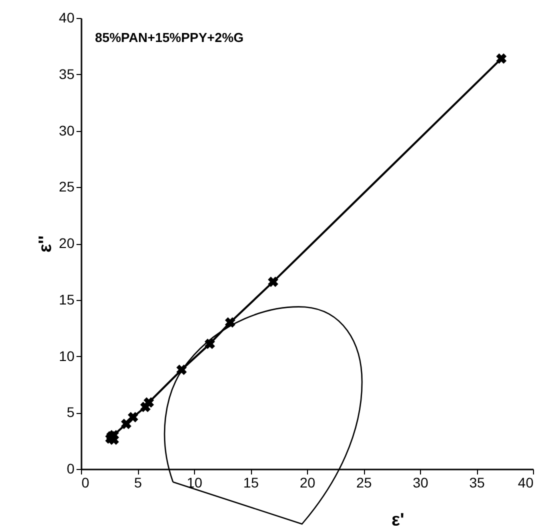 This screenshot has width=559, height=526. Describe the element at coordinates (66, 130) in the screenshot. I see `y-tick-label: 30` at that location.